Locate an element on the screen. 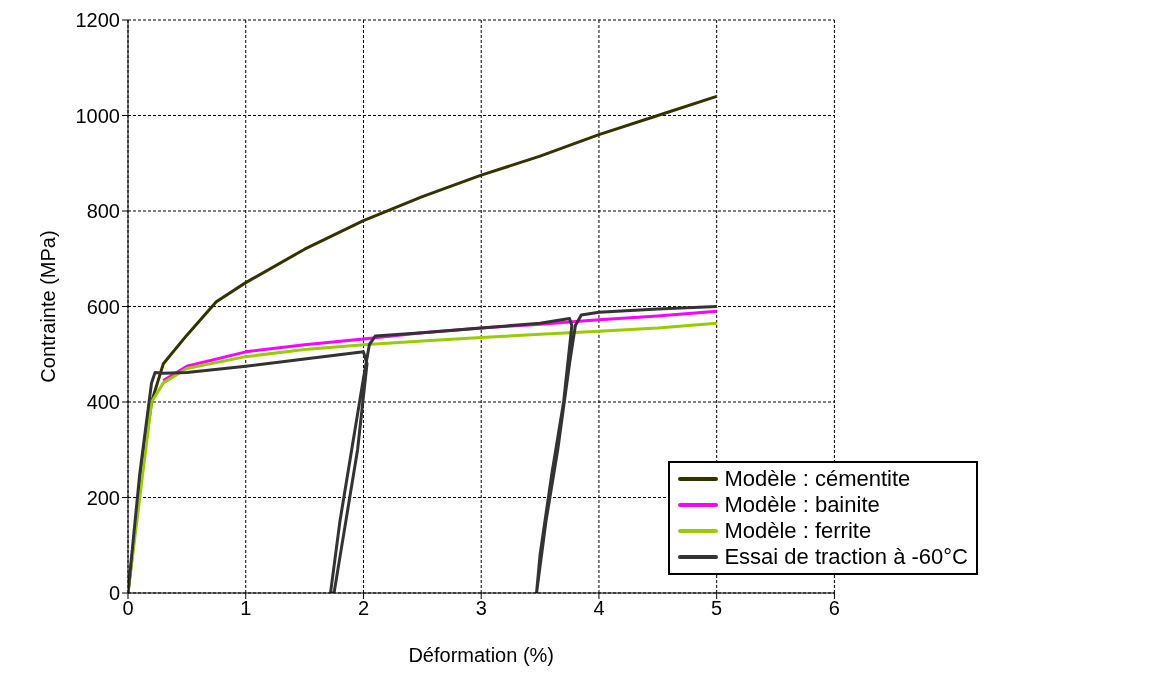 The width and height of the screenshot is (1163, 690). y-tick-label: 1200 is located at coordinates (97, 20).